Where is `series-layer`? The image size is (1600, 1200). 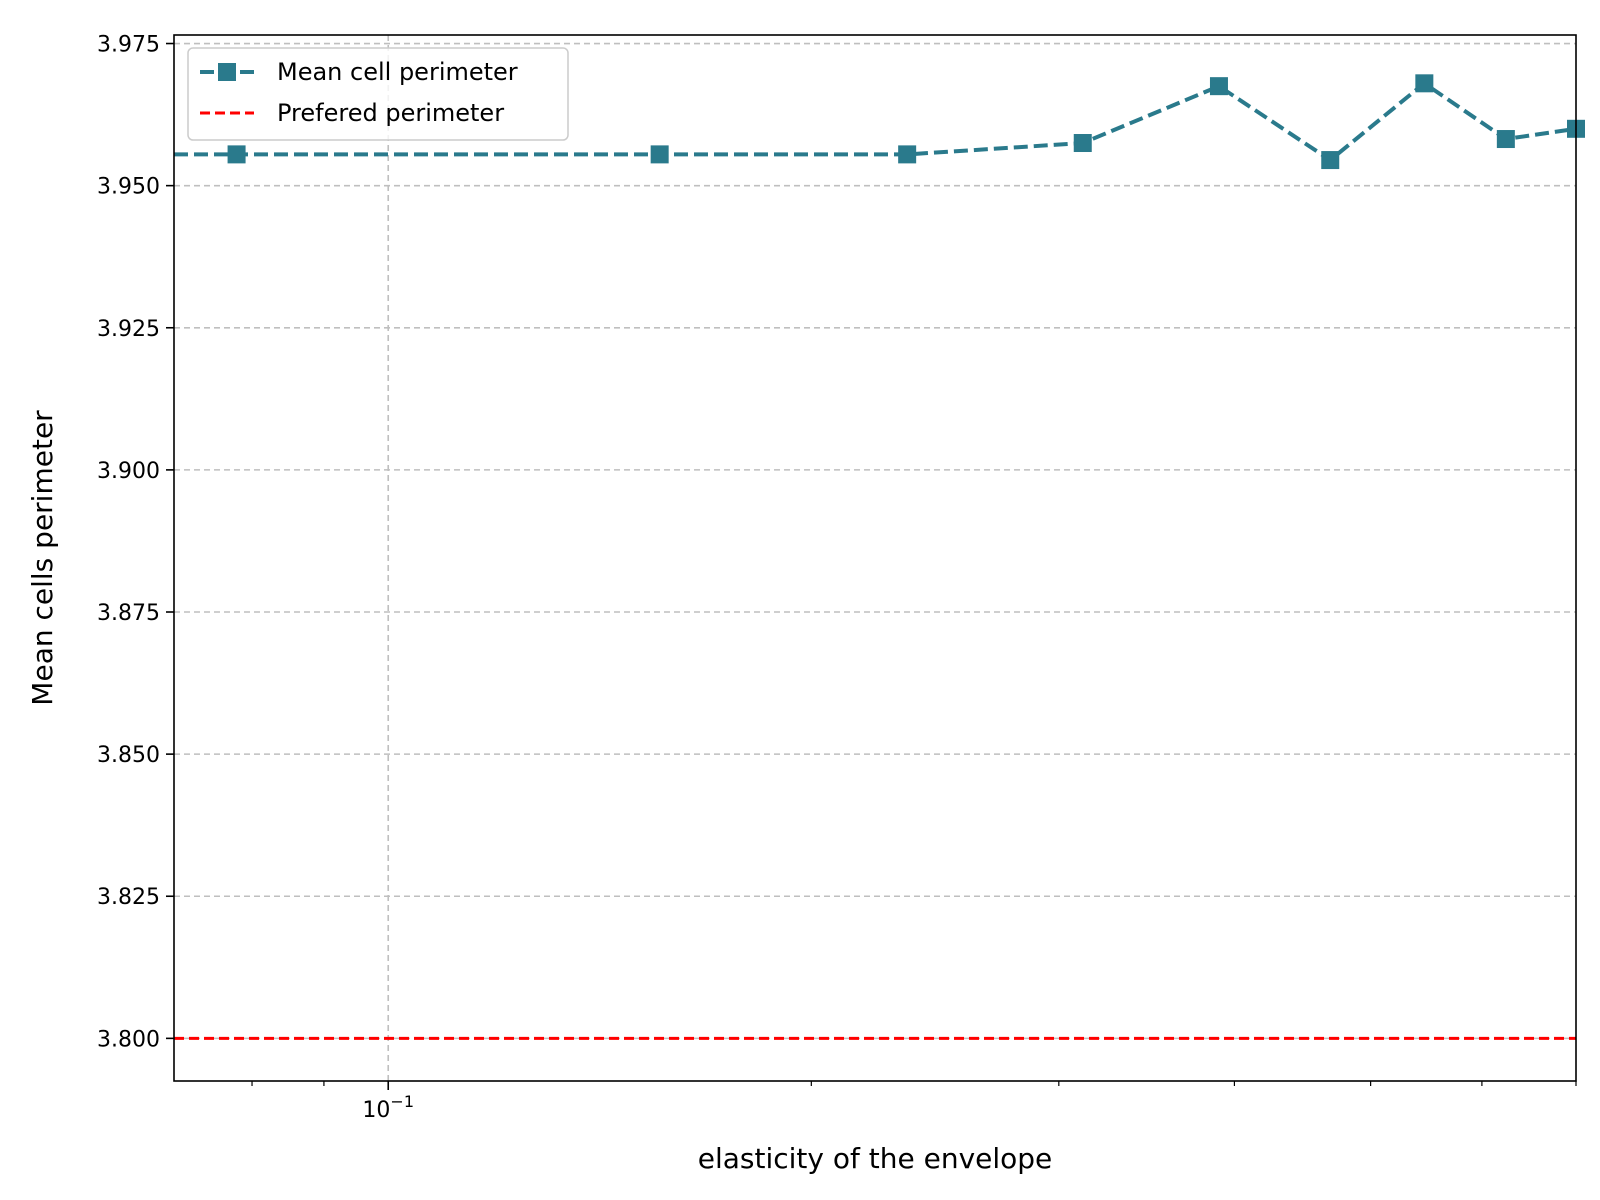
series-layer is located at coordinates (879, 122).